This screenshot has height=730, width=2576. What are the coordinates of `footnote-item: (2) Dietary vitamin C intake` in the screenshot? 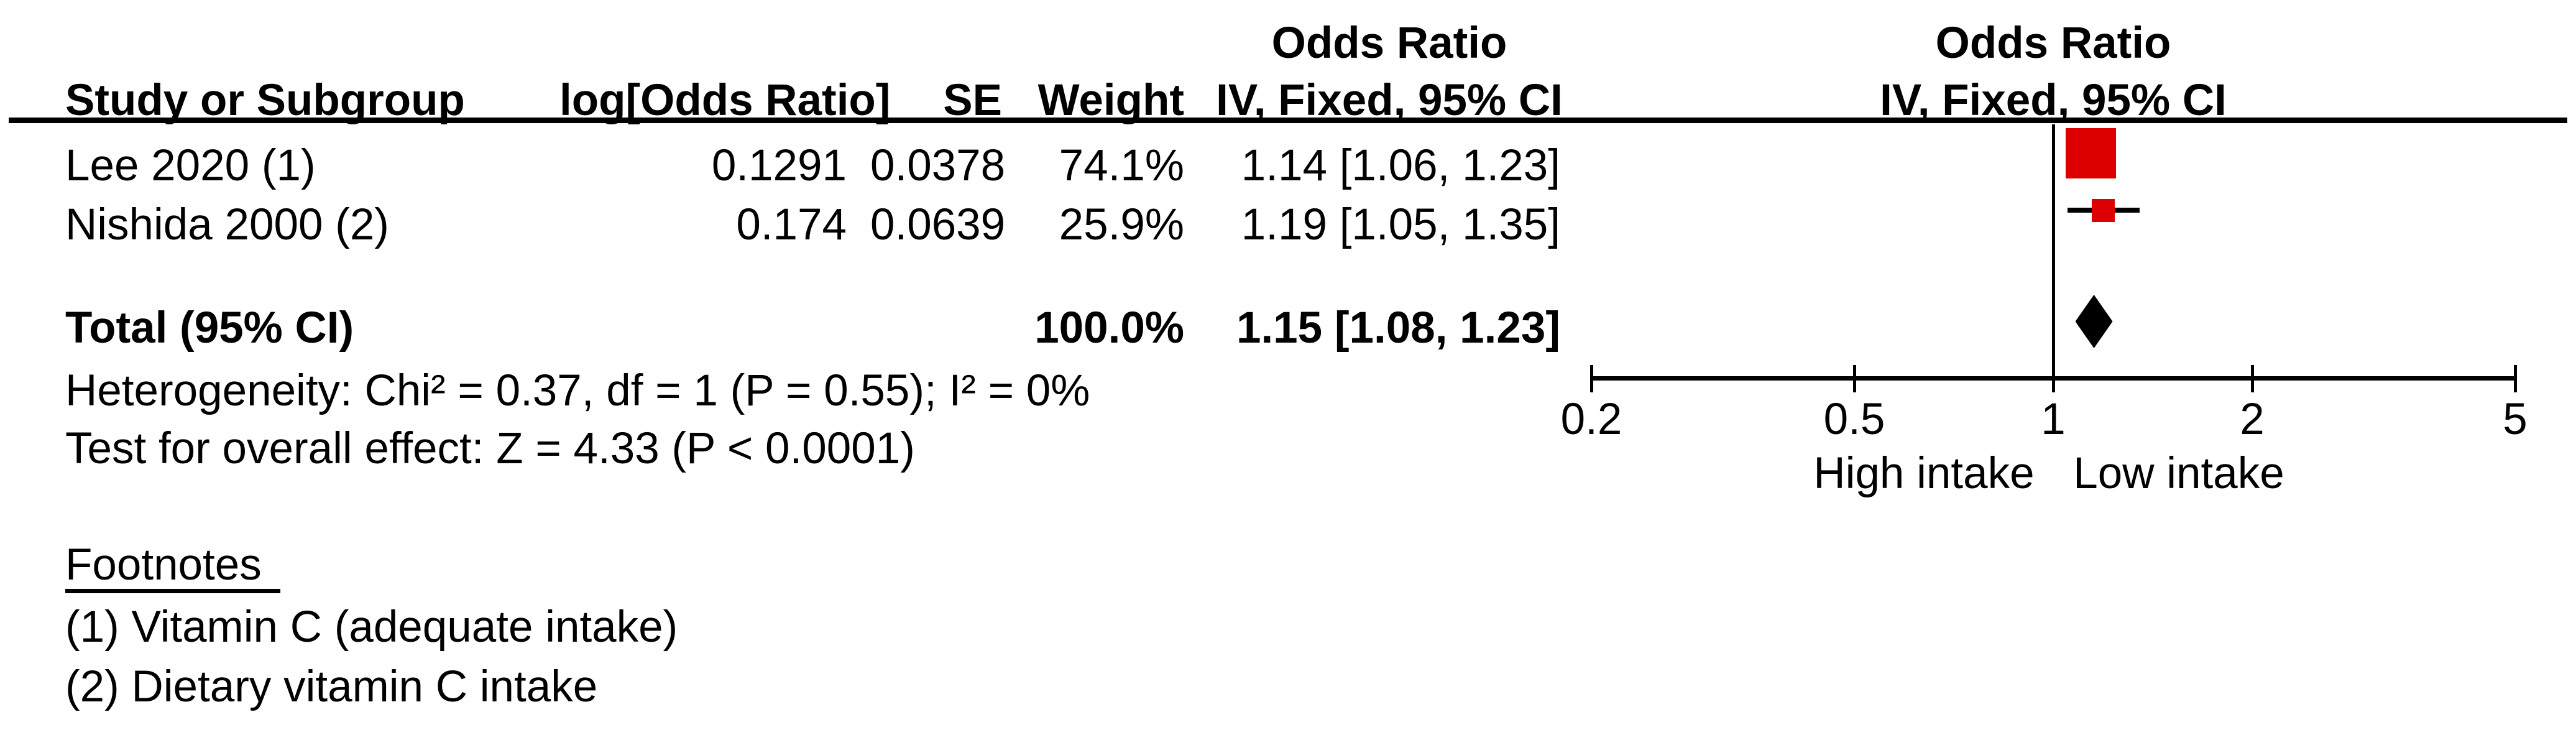 It's located at (332, 687).